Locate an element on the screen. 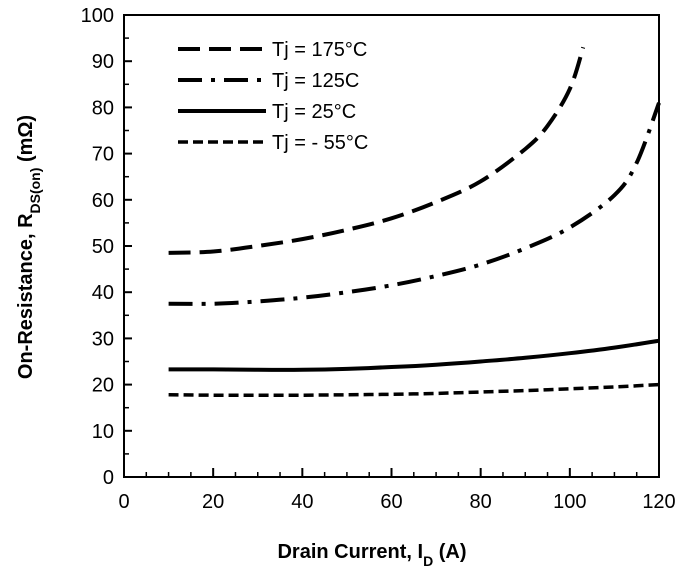  y-tick-label: 60 is located at coordinates (103, 201).